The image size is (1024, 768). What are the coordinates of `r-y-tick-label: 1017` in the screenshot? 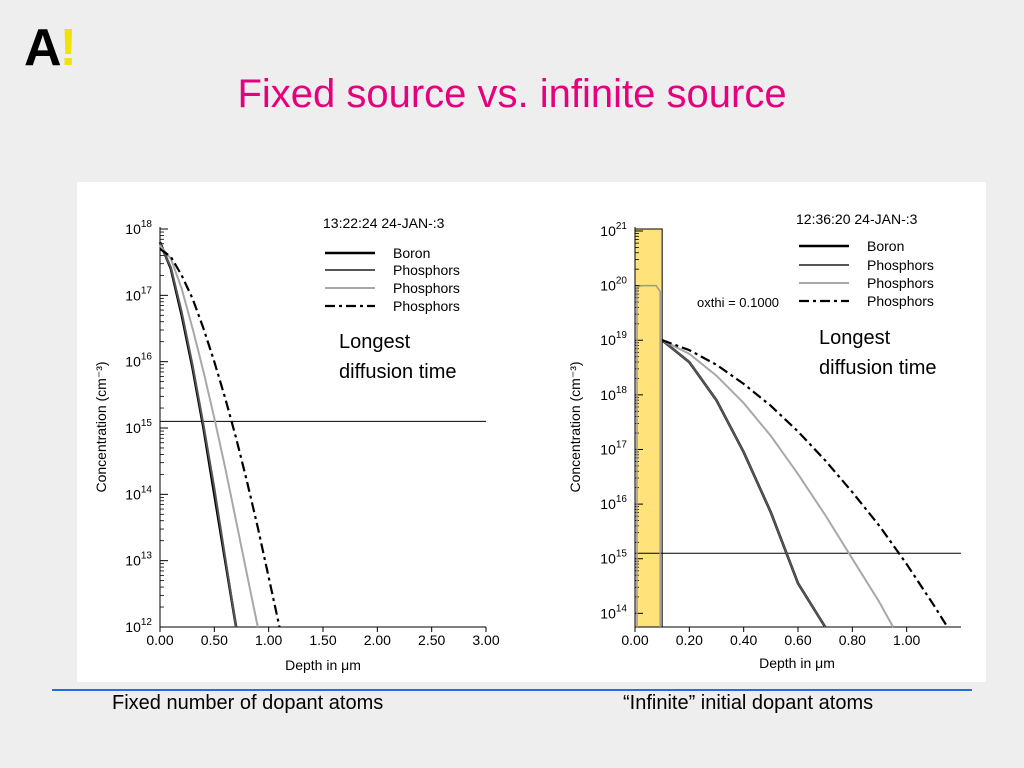 It's located at (613, 448).